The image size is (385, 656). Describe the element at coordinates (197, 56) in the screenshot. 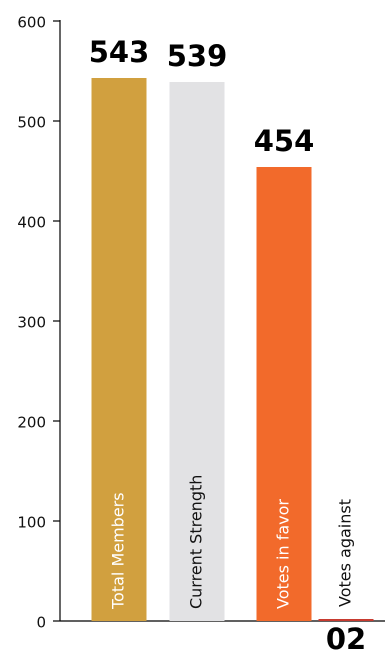

I see `value-label: 539` at that location.